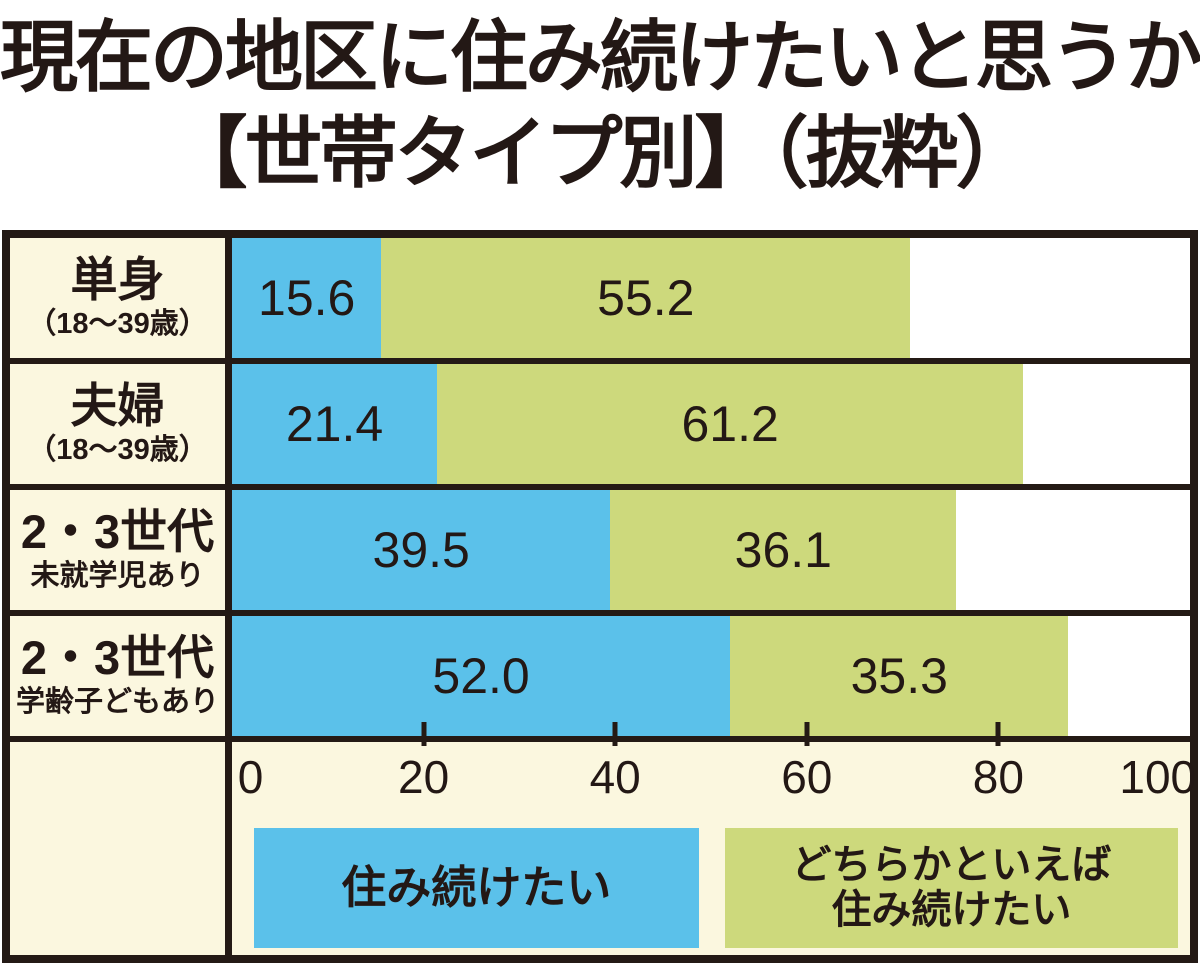  I want to click on axis-tick-label: 80, so click(998, 777).